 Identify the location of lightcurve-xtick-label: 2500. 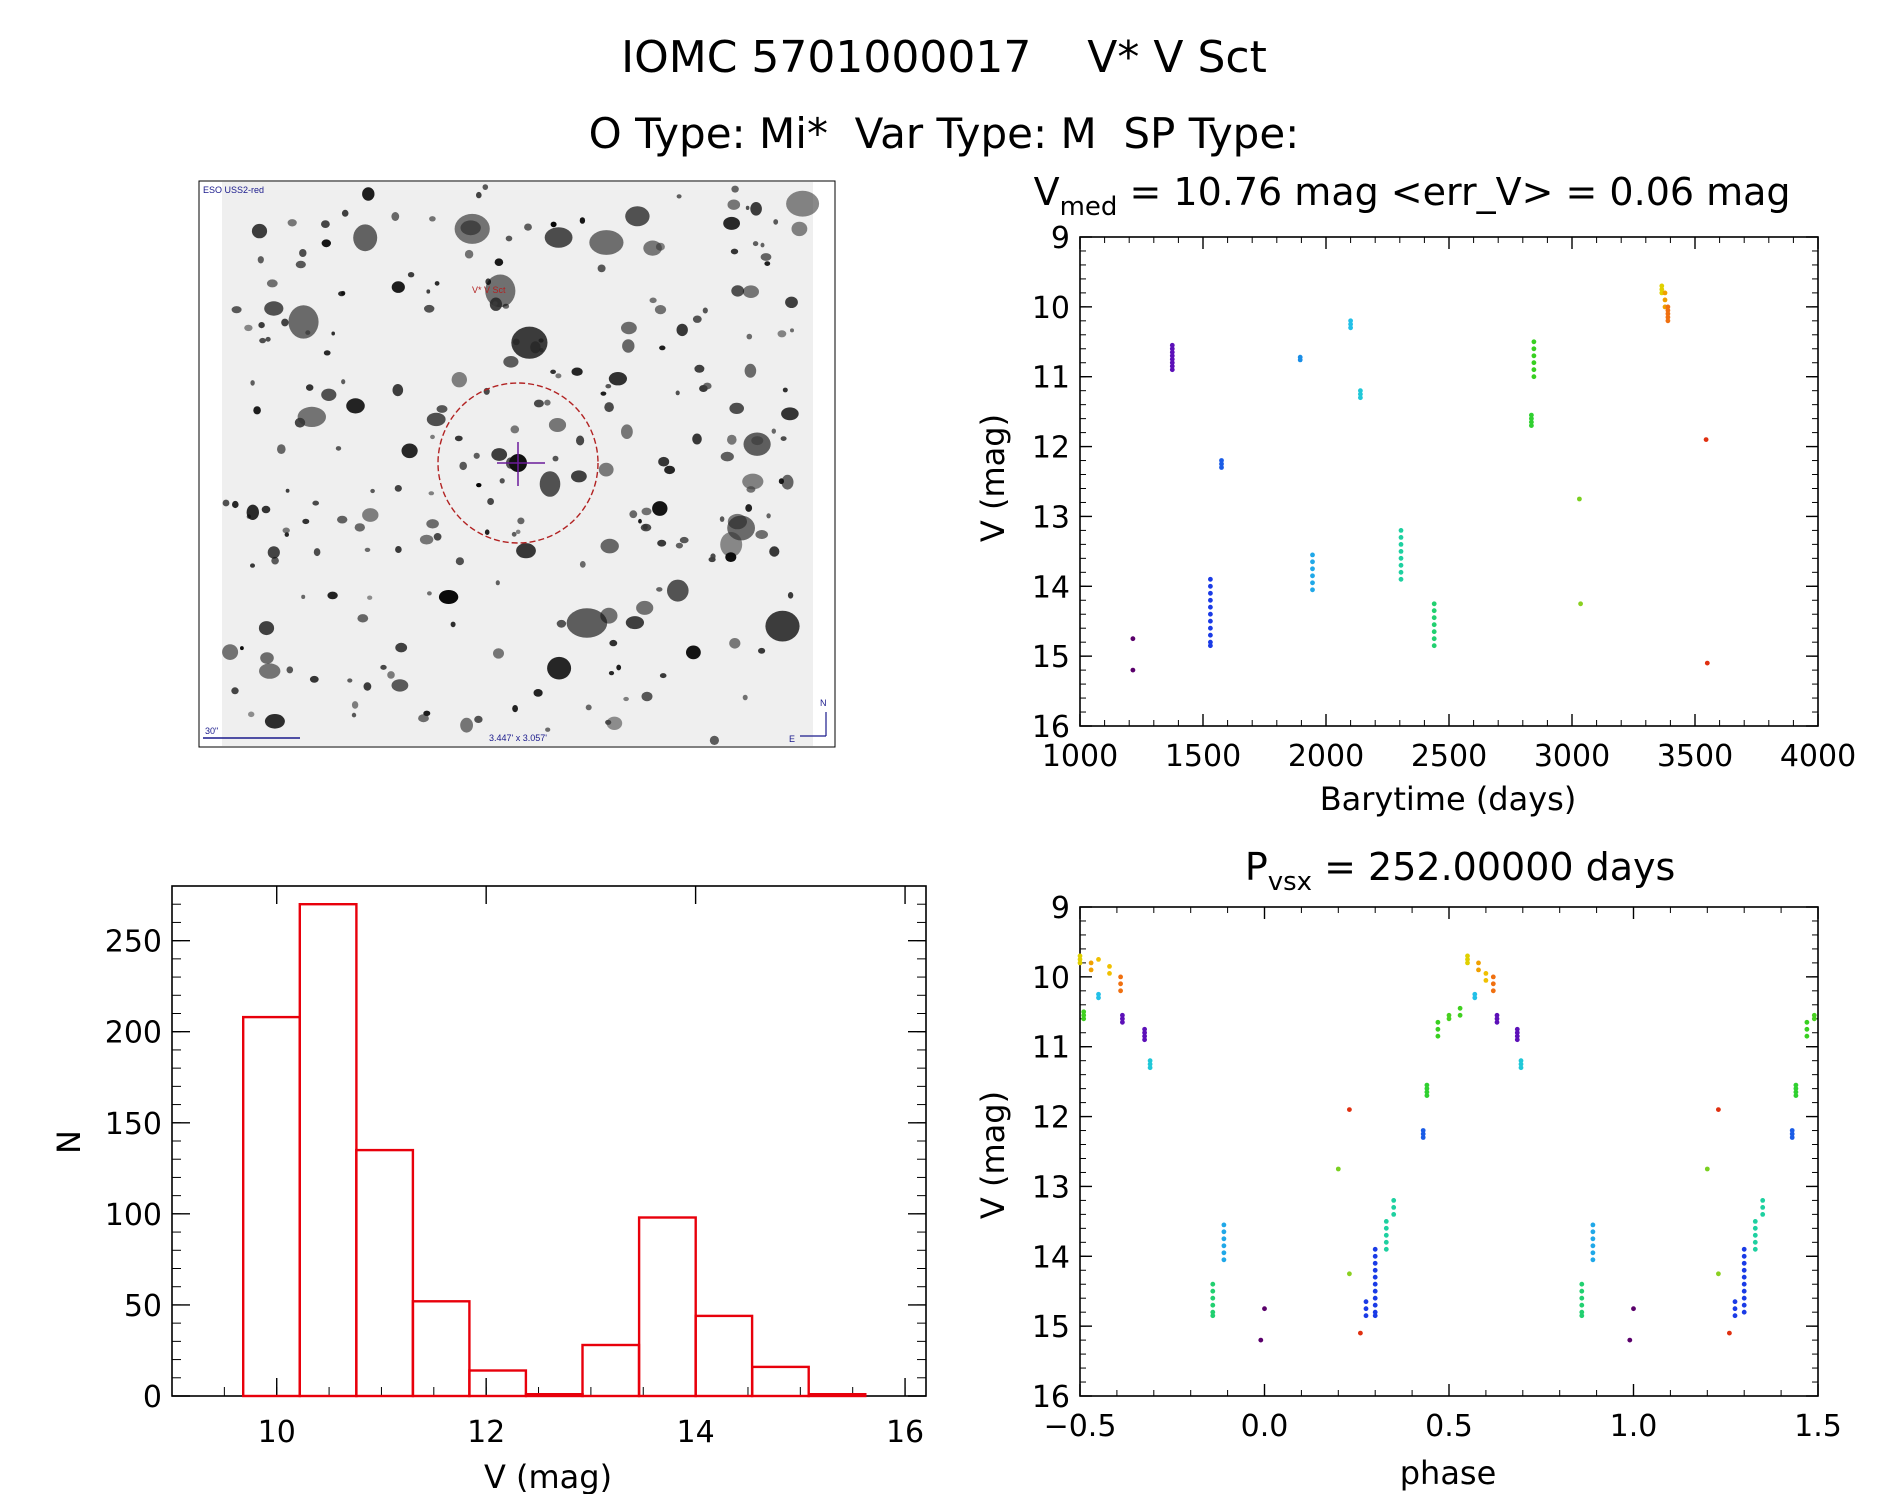
(1449, 756).